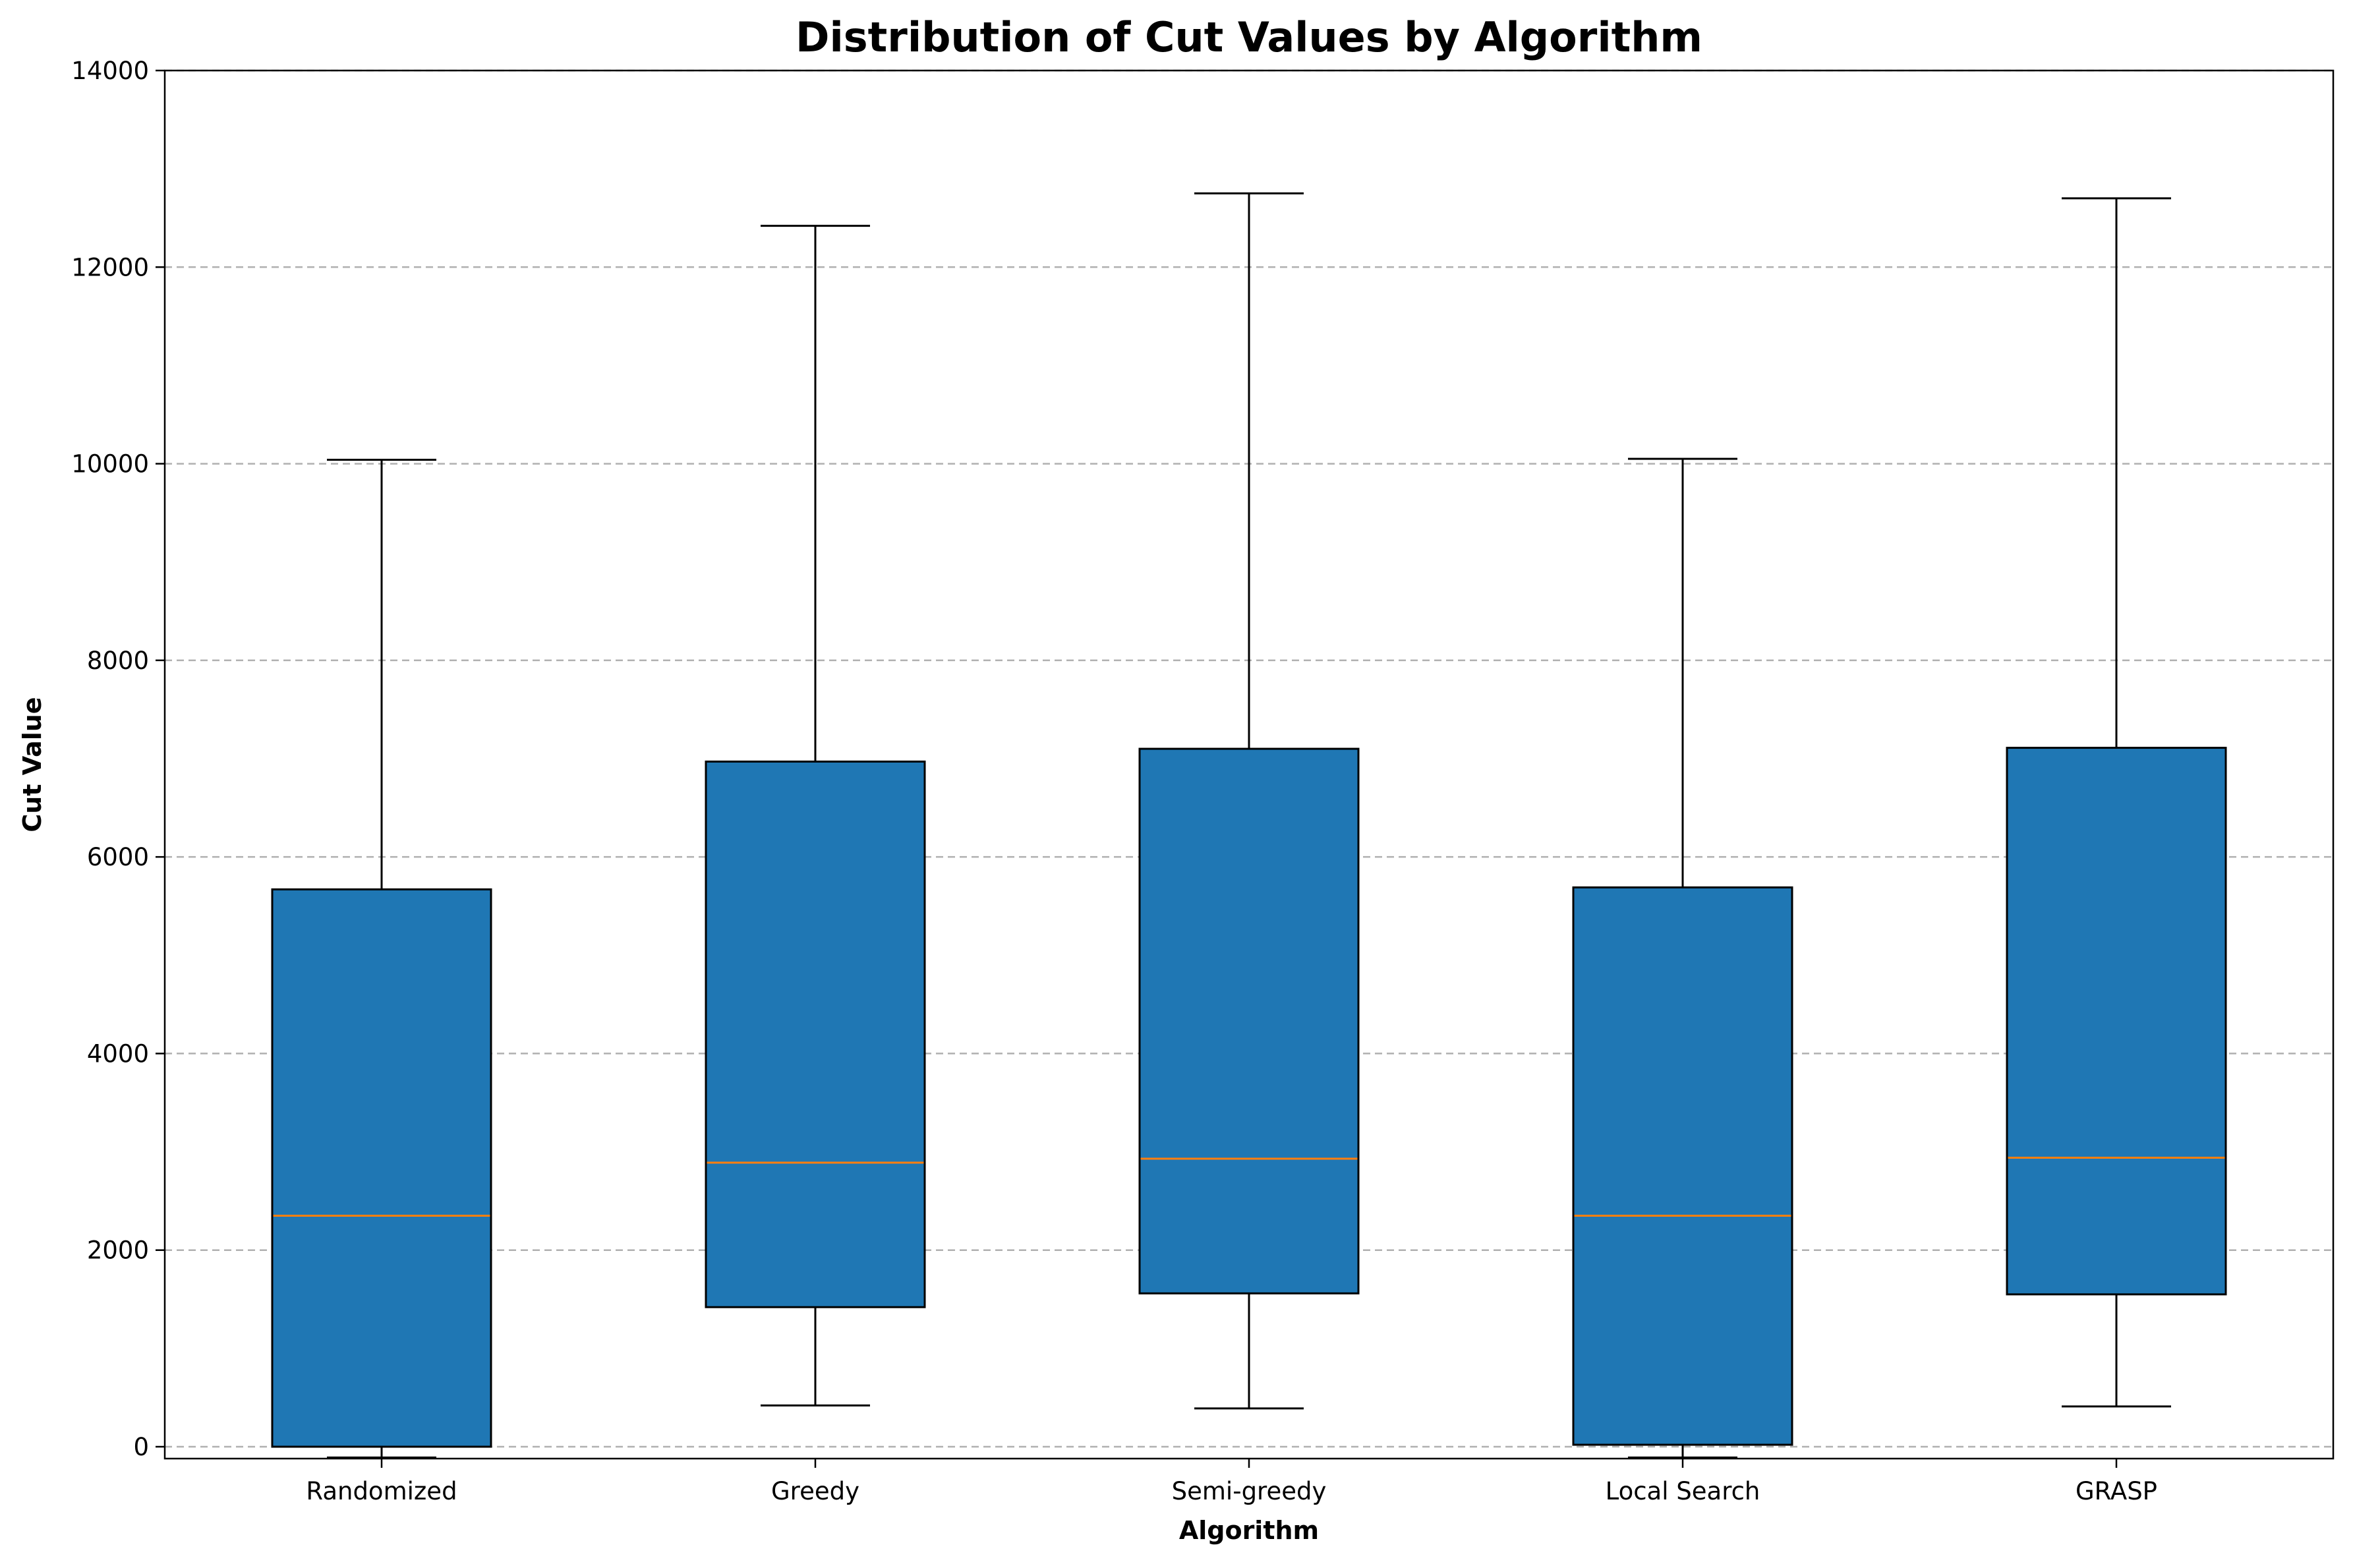  Describe the element at coordinates (381, 1491) in the screenshot. I see `x-tick-label: Randomized` at that location.